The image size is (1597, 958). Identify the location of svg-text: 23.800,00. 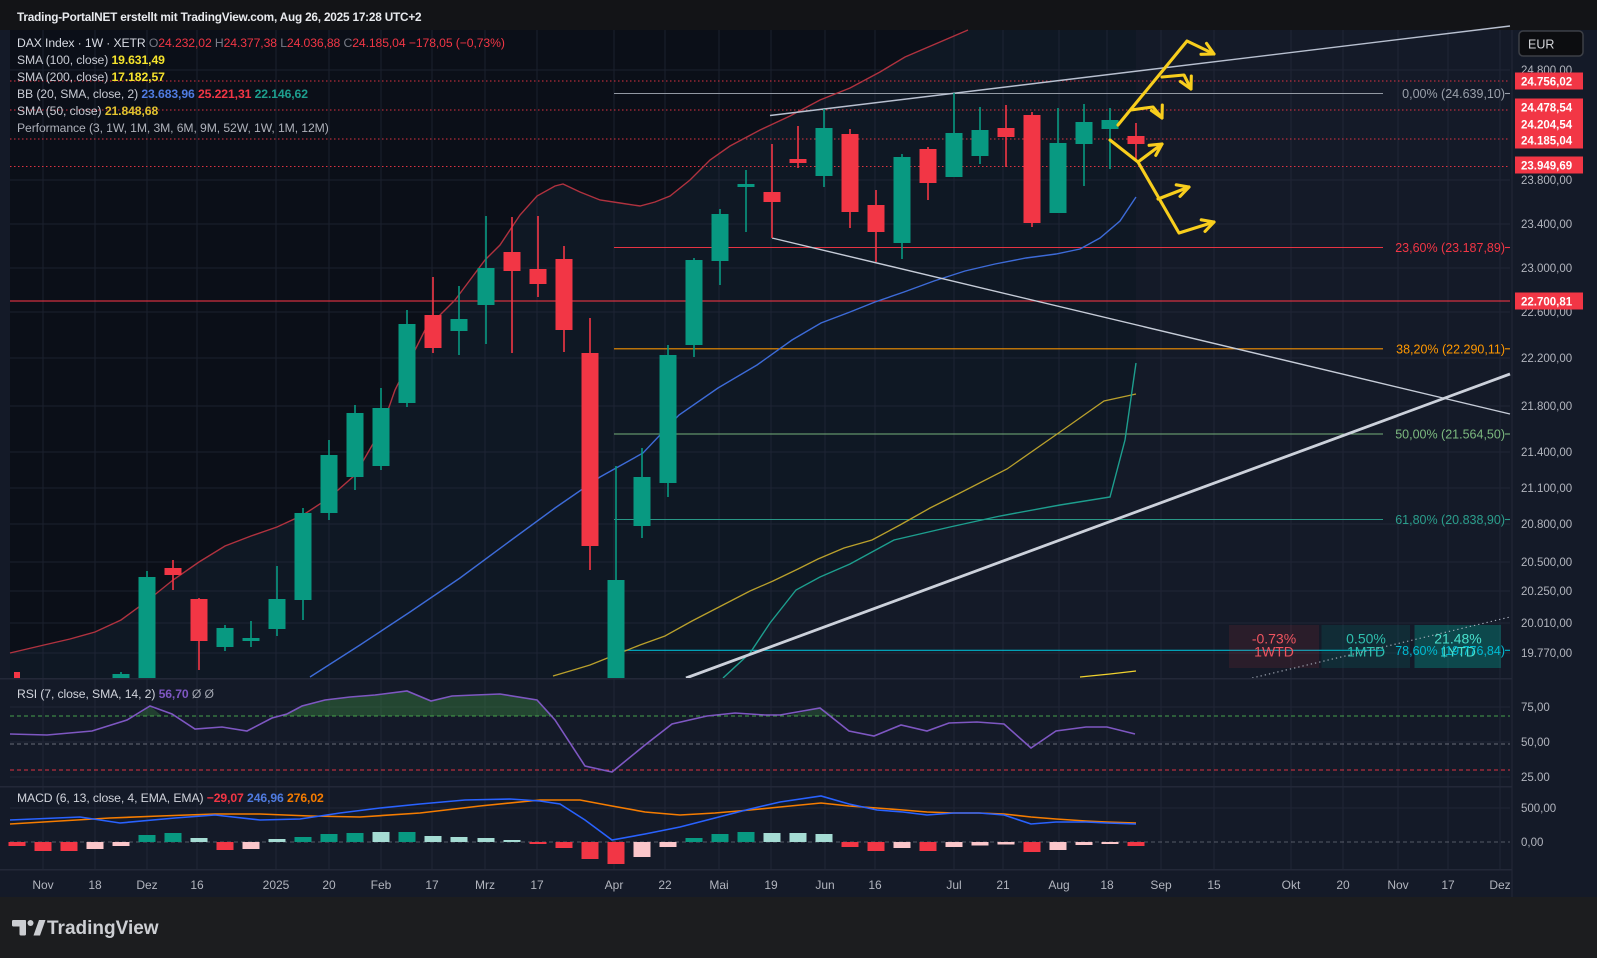
(1546, 181).